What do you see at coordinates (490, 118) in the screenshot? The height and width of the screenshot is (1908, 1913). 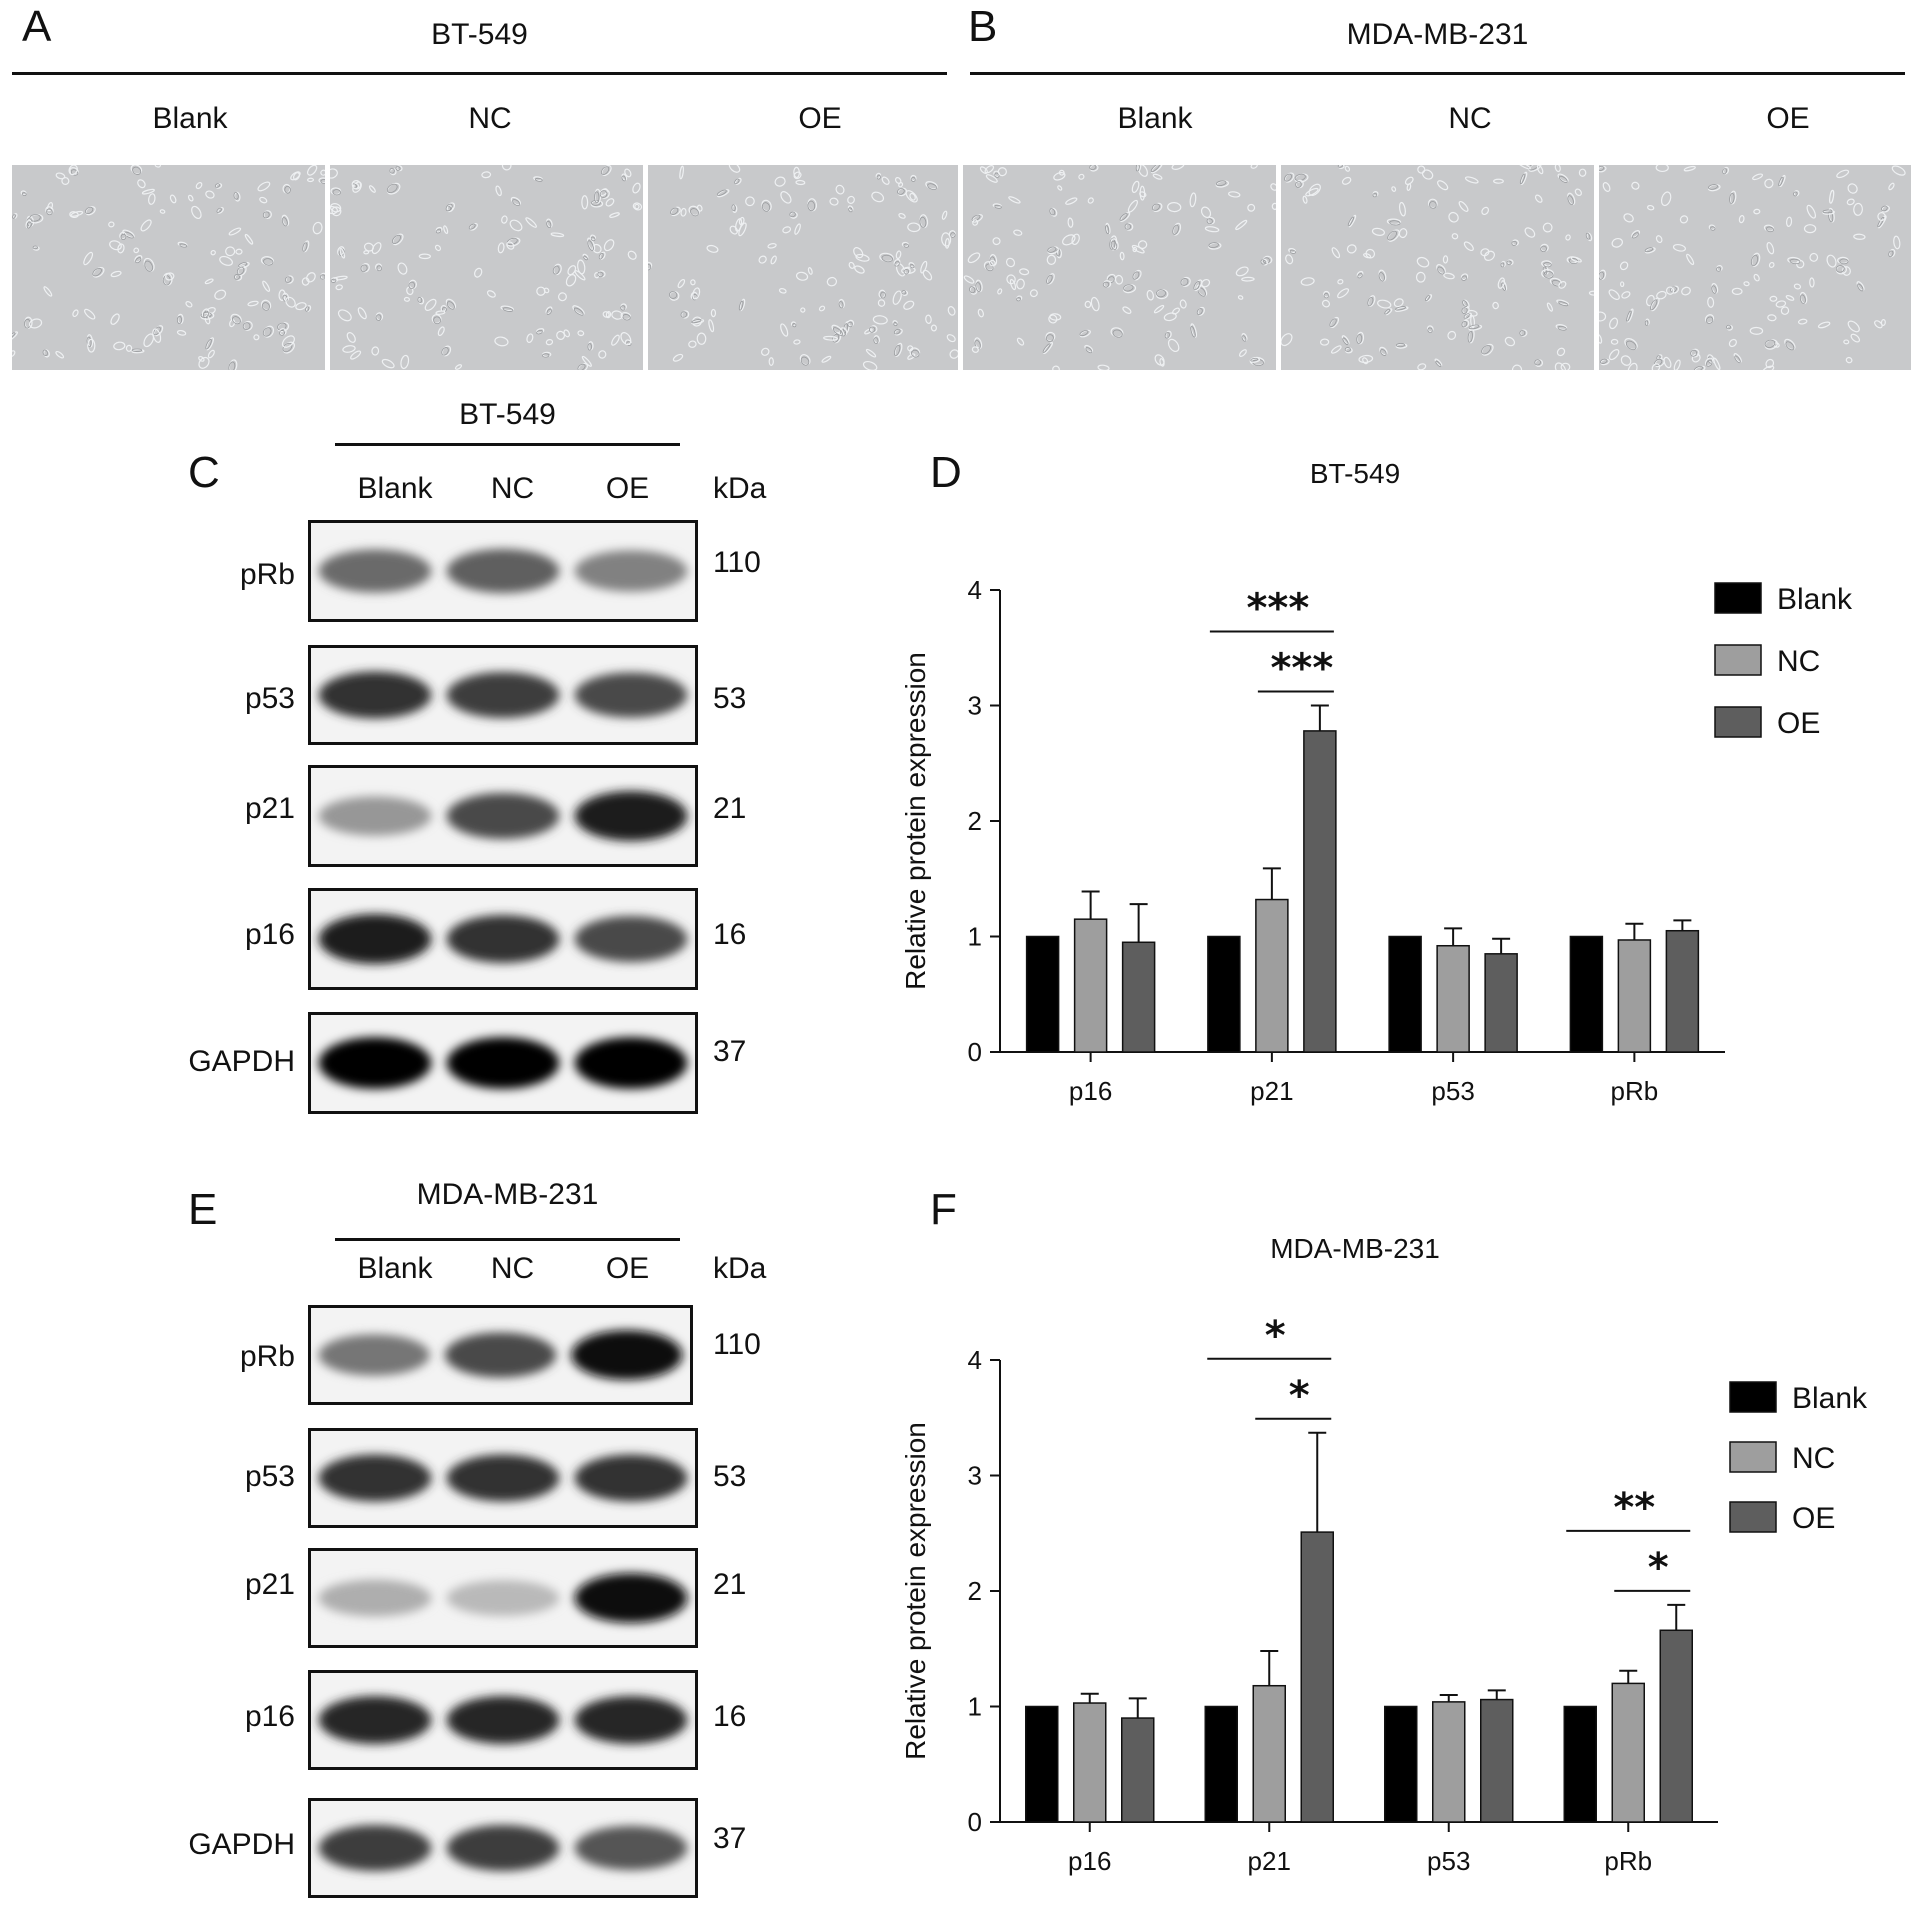 I see `panel-a-group-nc: NC` at bounding box center [490, 118].